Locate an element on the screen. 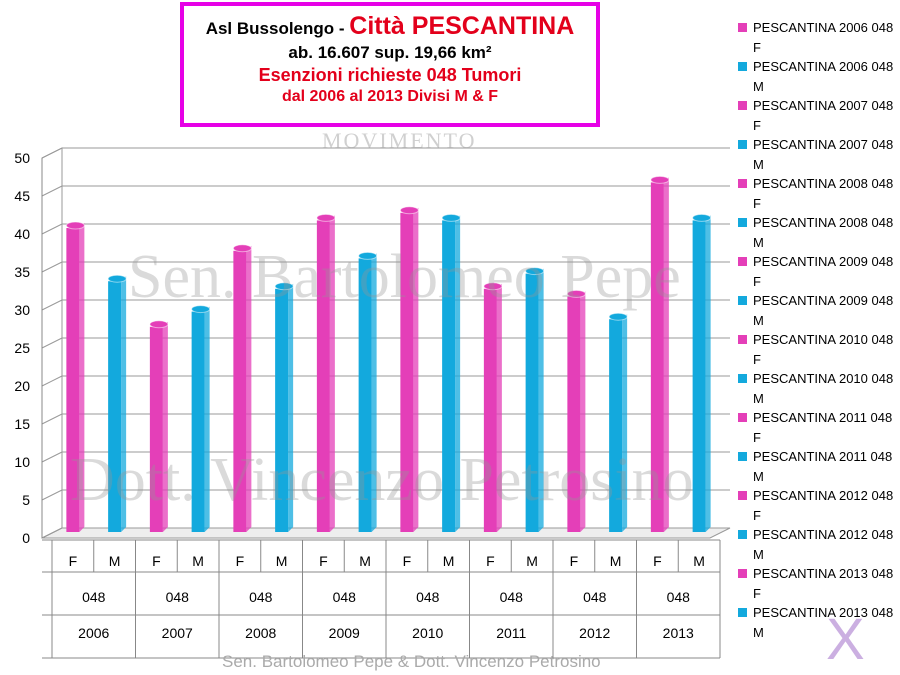 This screenshot has height=675, width=900. legend-label: PESCANTINA 2008 048 M is located at coordinates (823, 232).